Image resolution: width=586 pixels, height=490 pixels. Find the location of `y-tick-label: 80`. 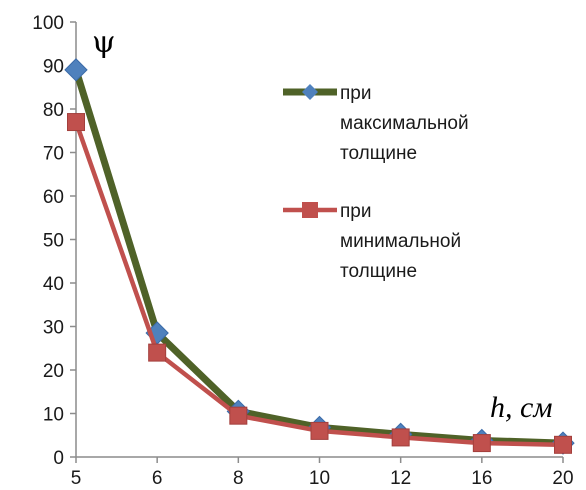

y-tick-label: 80 is located at coordinates (53, 110).